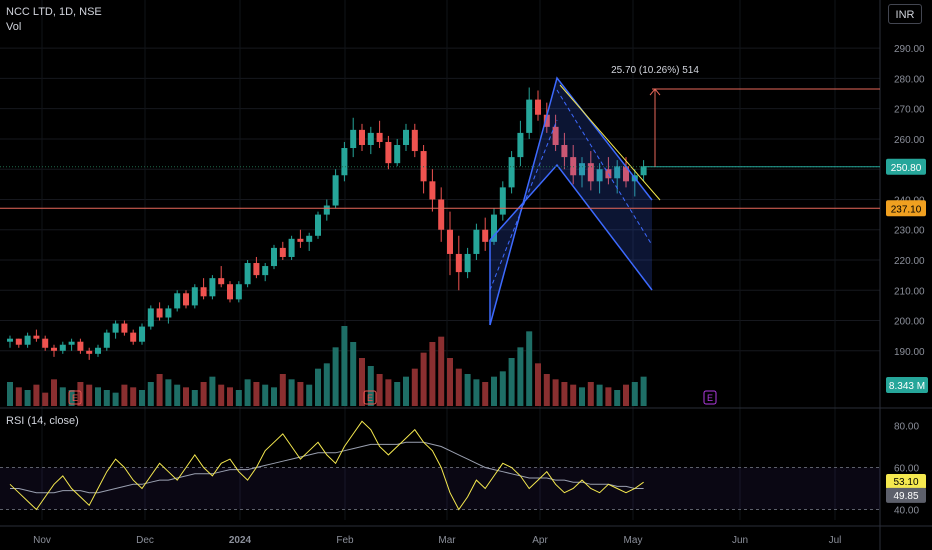 The image size is (932, 550). I want to click on price-tick-label: 200.00, so click(909, 322).